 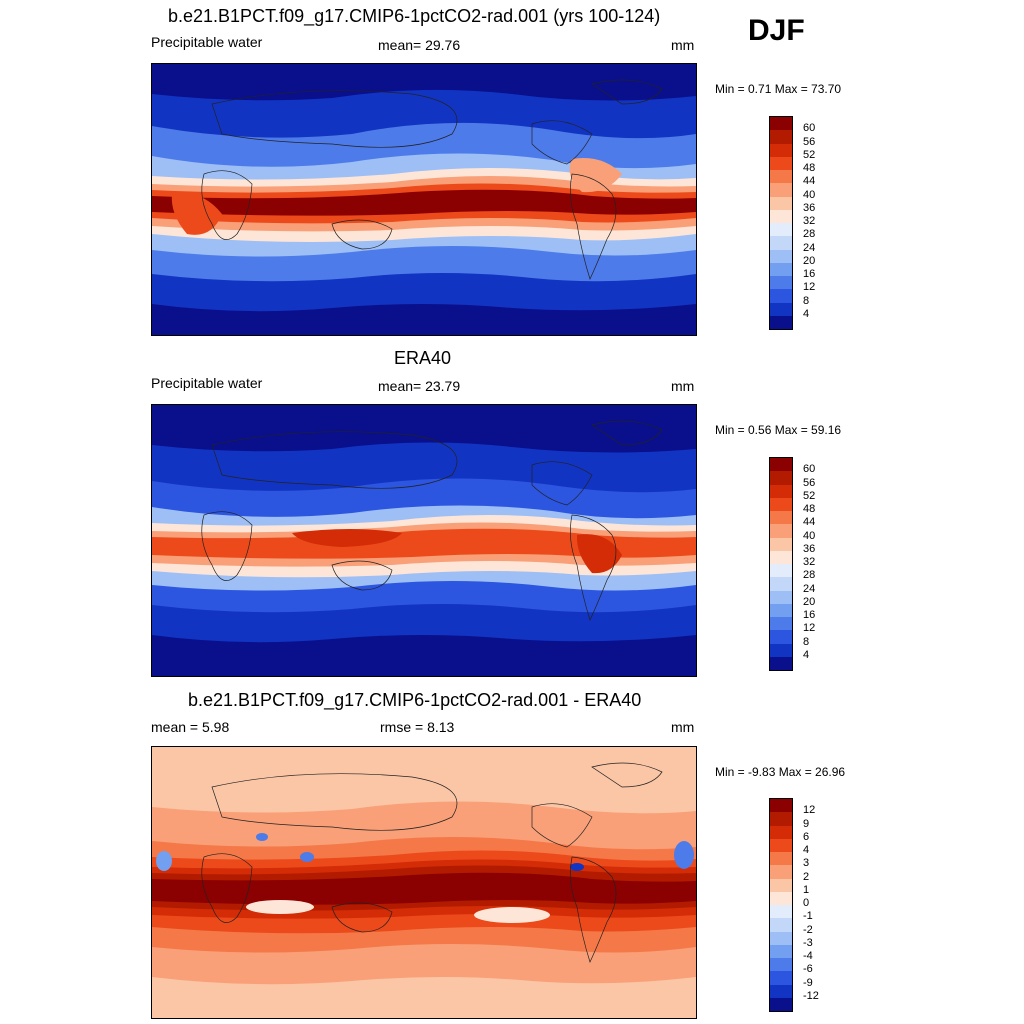 I want to click on colorbar-tick-label: -6, so click(x=808, y=969).